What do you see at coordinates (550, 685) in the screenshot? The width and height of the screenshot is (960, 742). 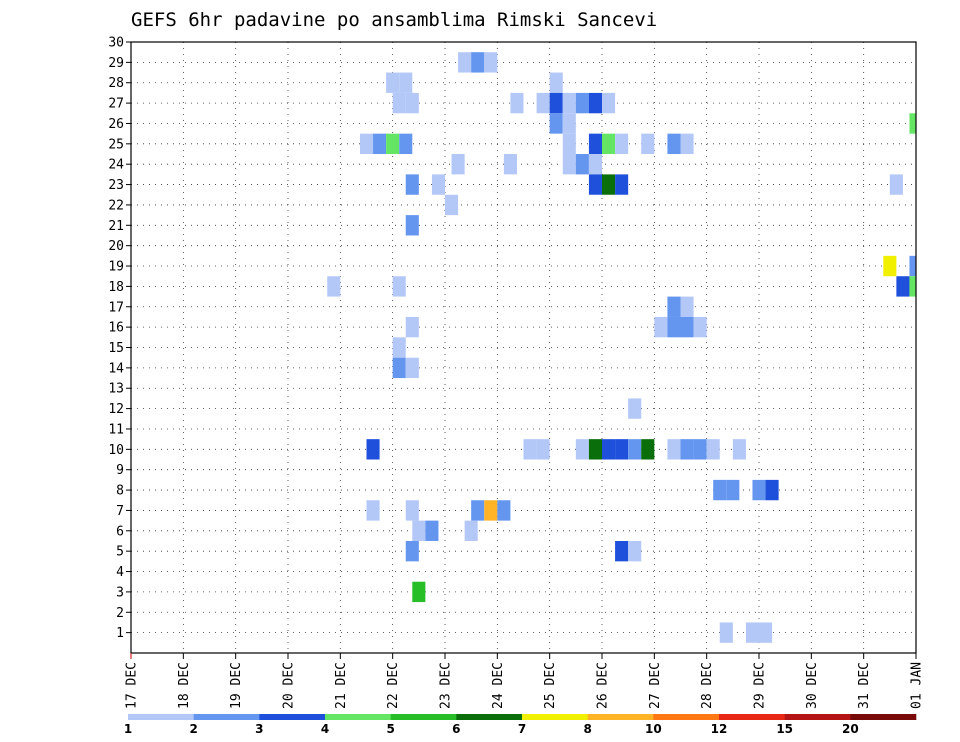 I see `x-tick-label: 25 DEC` at bounding box center [550, 685].